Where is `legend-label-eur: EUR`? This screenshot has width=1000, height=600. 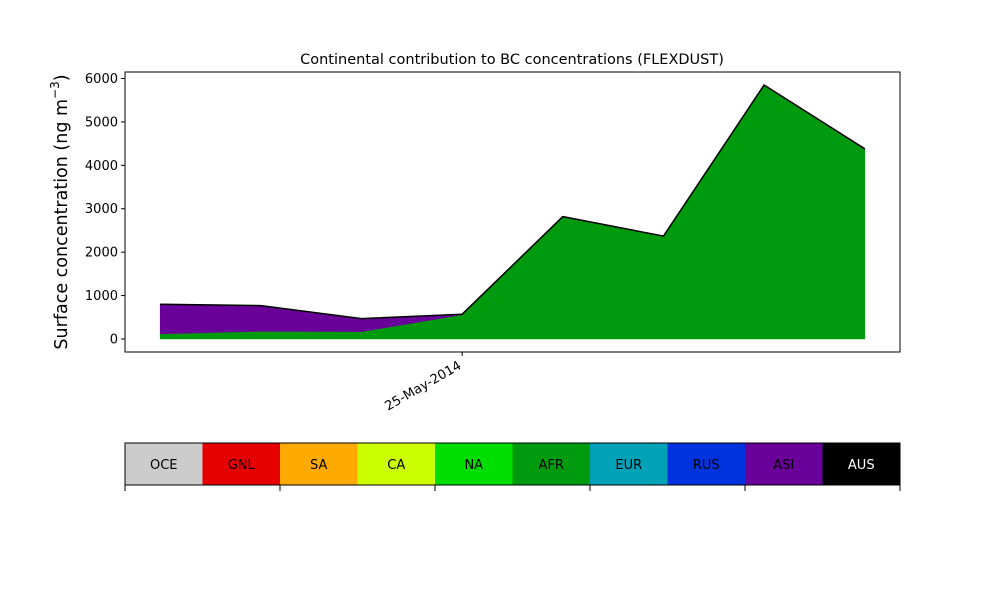 legend-label-eur: EUR is located at coordinates (628, 465).